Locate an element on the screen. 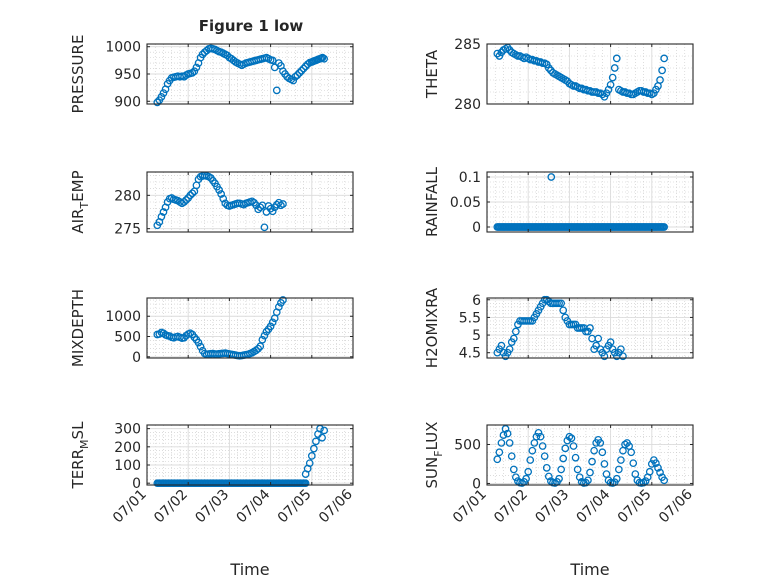  grid is located at coordinates (590, 74).